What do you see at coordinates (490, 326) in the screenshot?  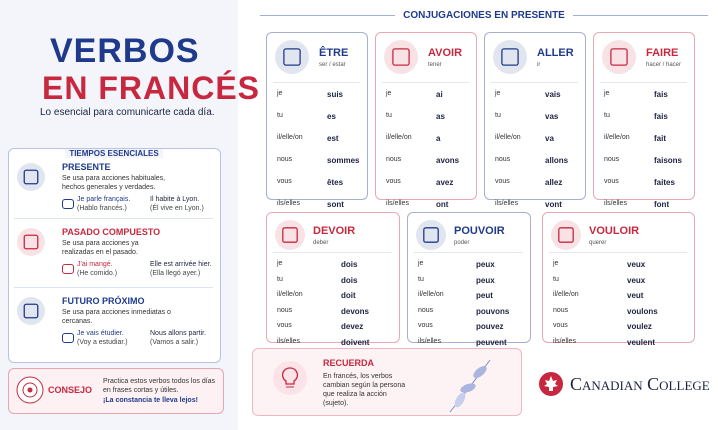 I see `verb-form: pouvez` at bounding box center [490, 326].